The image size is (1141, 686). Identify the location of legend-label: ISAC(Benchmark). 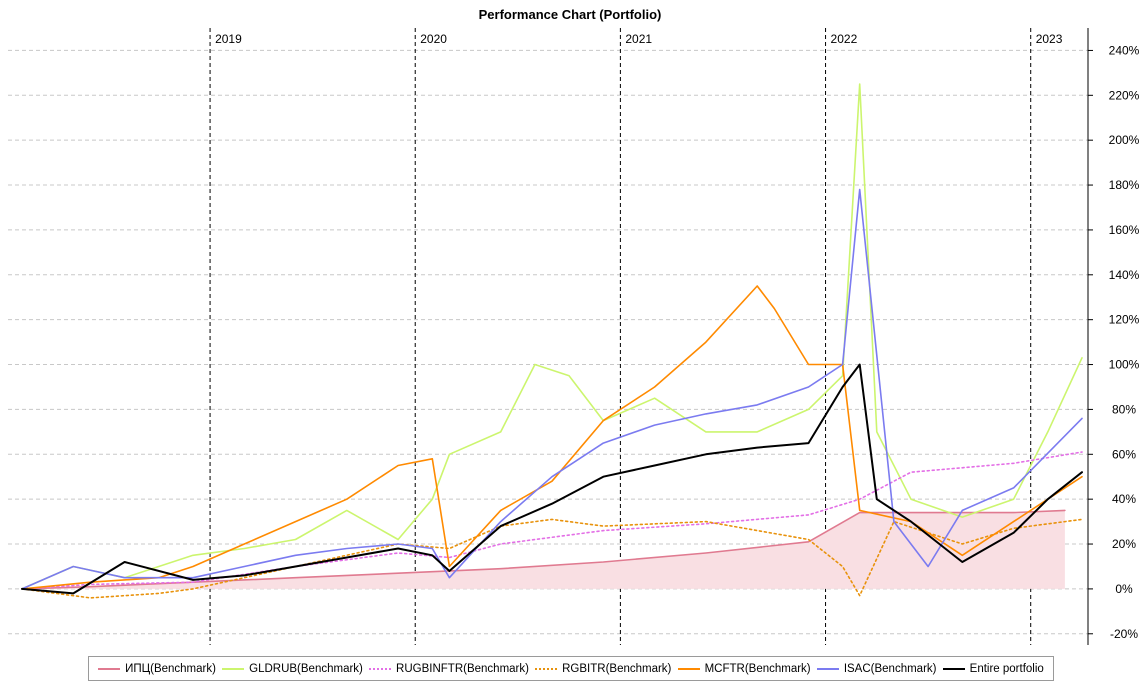
(890, 668).